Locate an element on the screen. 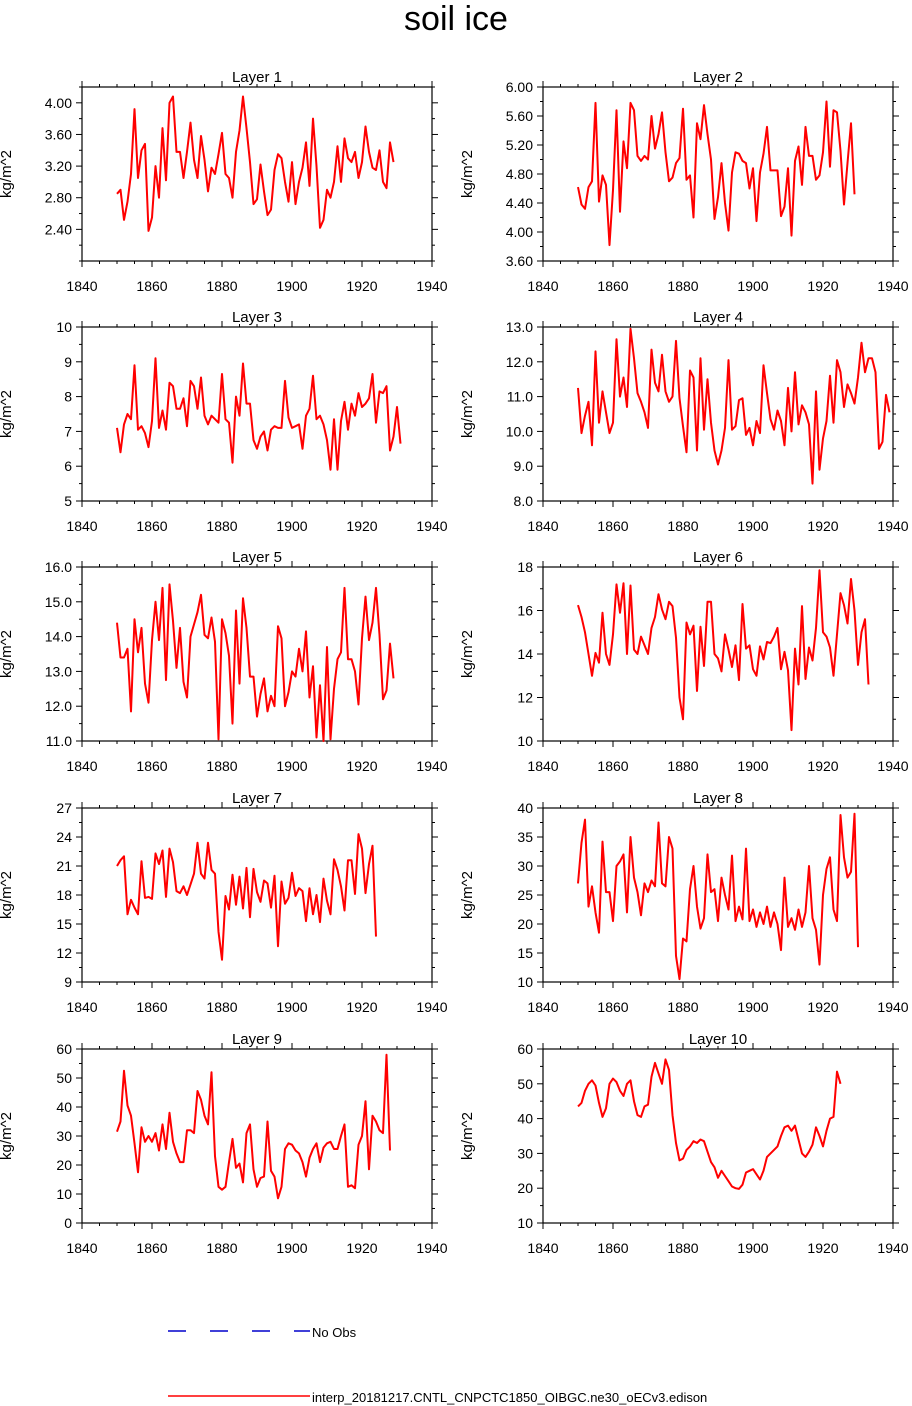 The height and width of the screenshot is (1406, 912). panel-title: Layer 5 is located at coordinates (257, 557).